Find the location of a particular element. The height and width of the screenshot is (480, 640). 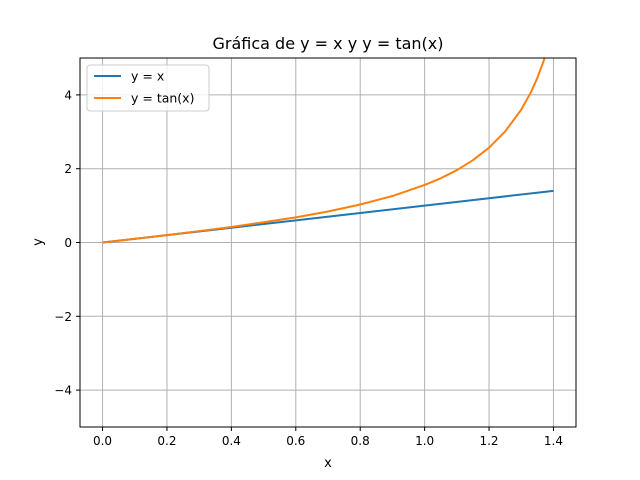

x-tick-label: 0.8 is located at coordinates (360, 441).